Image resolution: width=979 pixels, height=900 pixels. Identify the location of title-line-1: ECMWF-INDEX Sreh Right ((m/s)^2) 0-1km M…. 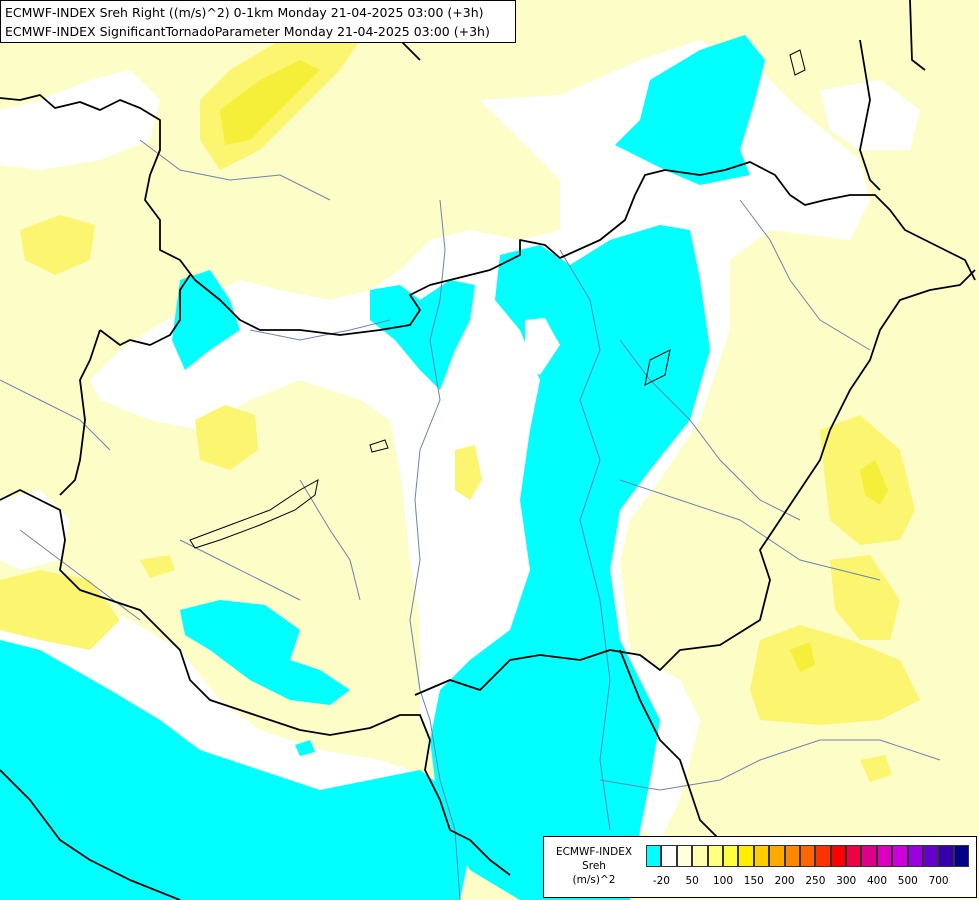
(244, 12).